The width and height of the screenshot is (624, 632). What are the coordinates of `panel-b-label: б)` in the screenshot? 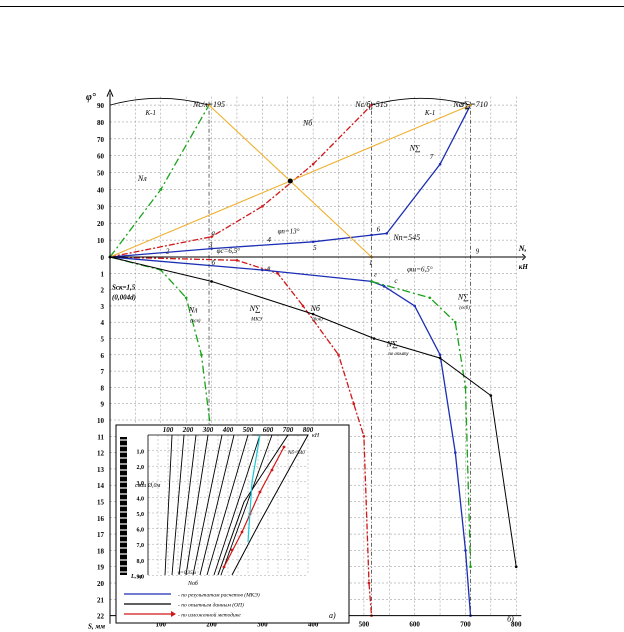 It's located at (510, 619).